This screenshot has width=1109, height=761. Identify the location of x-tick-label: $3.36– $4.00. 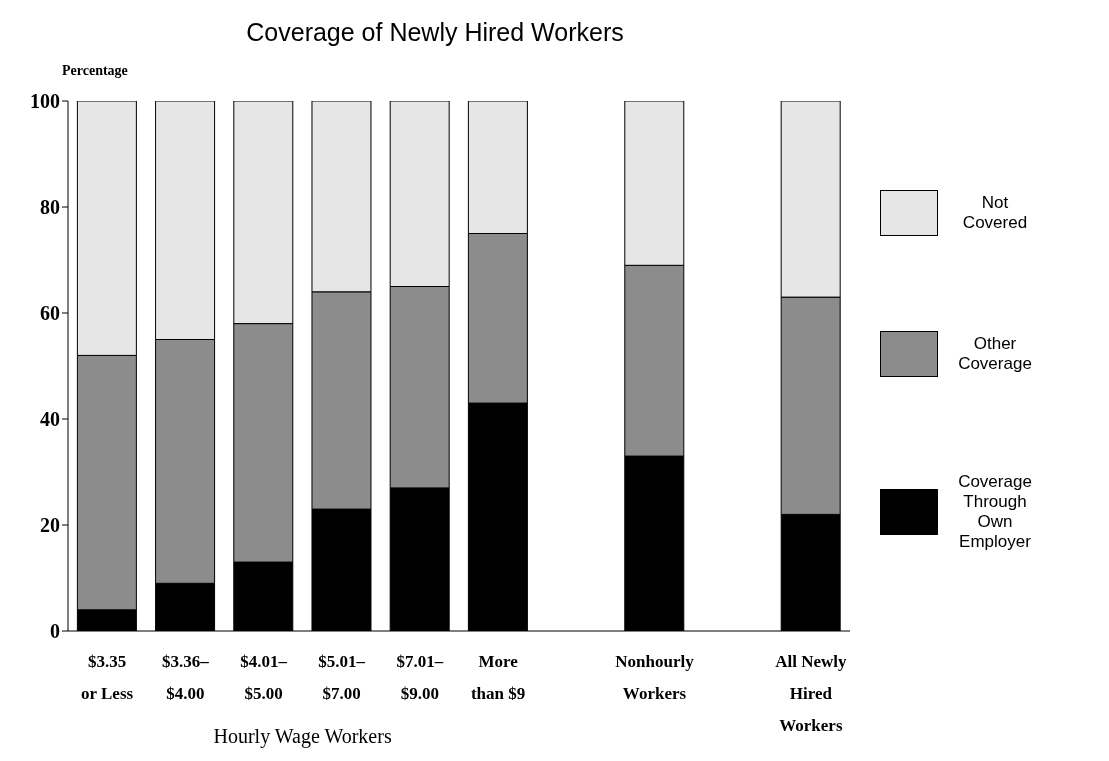
(185, 677).